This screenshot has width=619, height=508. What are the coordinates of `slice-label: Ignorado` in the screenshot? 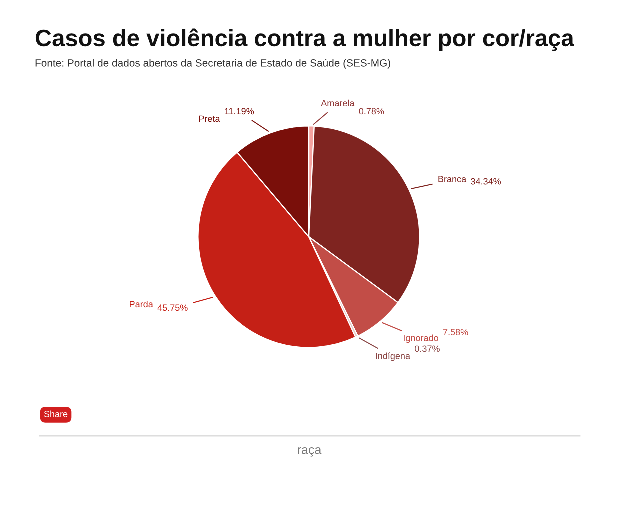 It's located at (421, 339).